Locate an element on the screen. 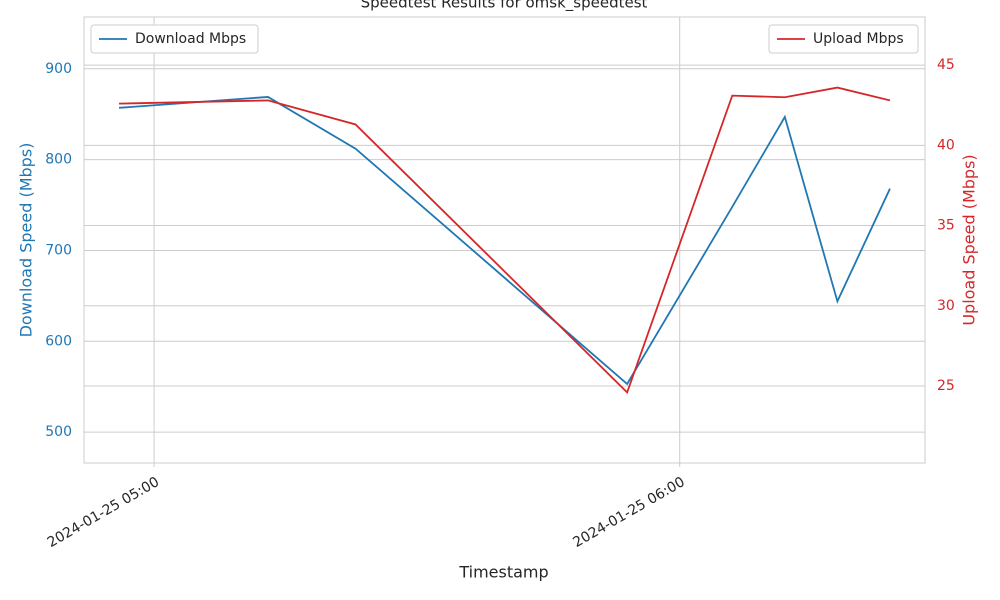 The image size is (1000, 600). y-axis-label: Download Speed (Mbps) is located at coordinates (26, 240).